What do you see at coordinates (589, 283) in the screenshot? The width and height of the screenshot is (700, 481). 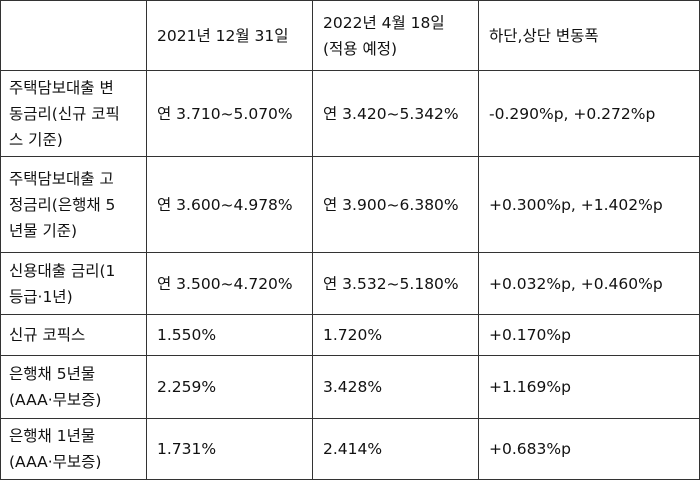 I see `value-change: +0.032%p, +0.460%p` at bounding box center [589, 283].